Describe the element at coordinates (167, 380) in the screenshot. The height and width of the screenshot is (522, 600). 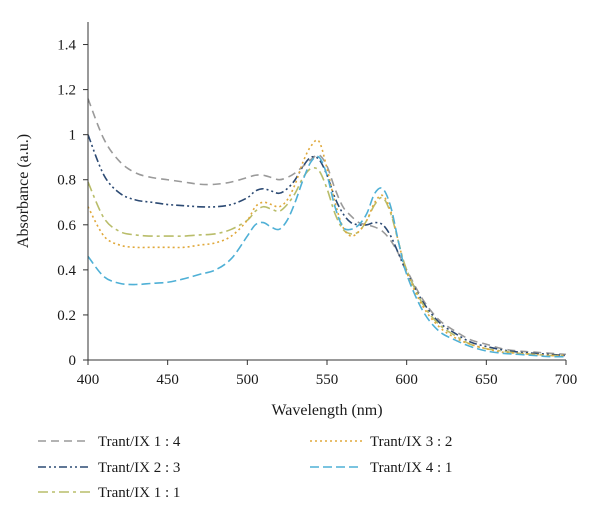
I see `x-tick-label: 450` at that location.